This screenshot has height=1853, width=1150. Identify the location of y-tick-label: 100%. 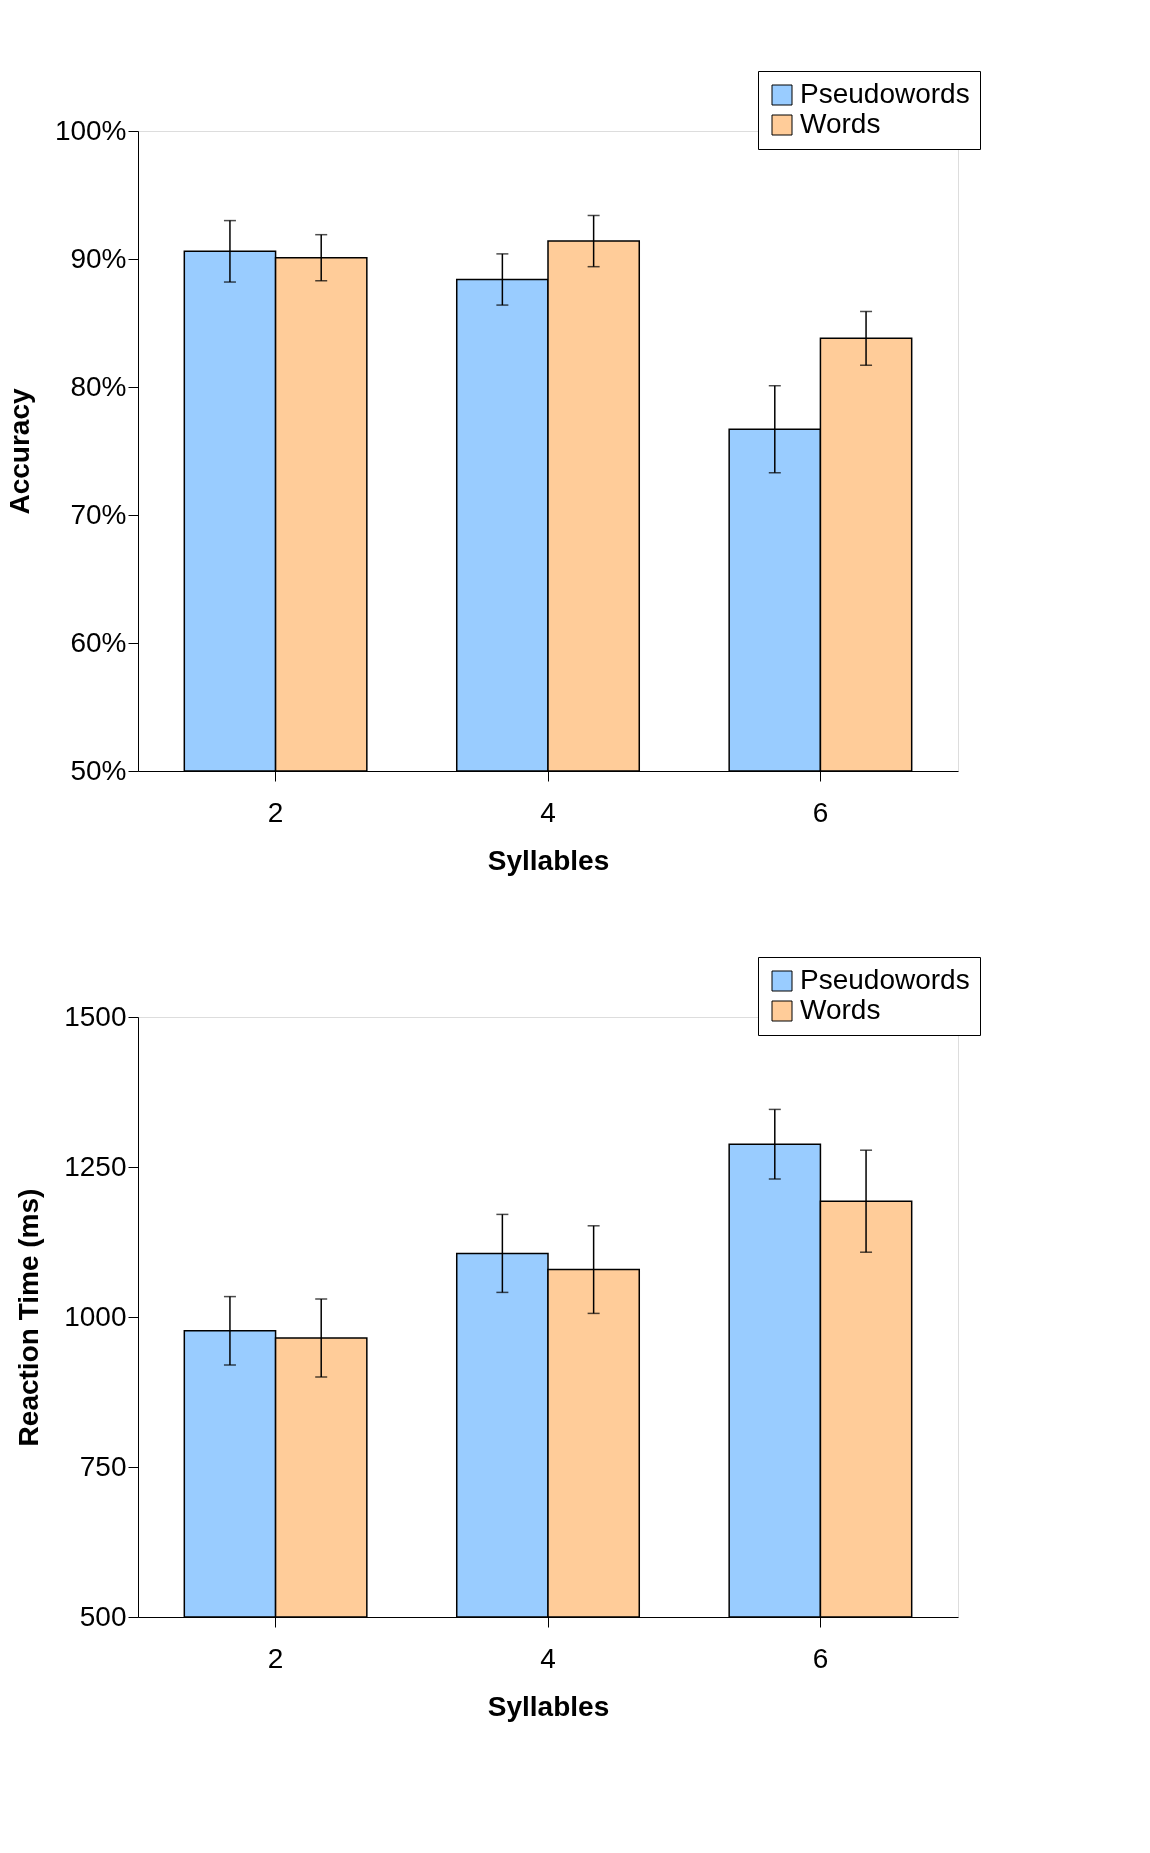
(90, 130).